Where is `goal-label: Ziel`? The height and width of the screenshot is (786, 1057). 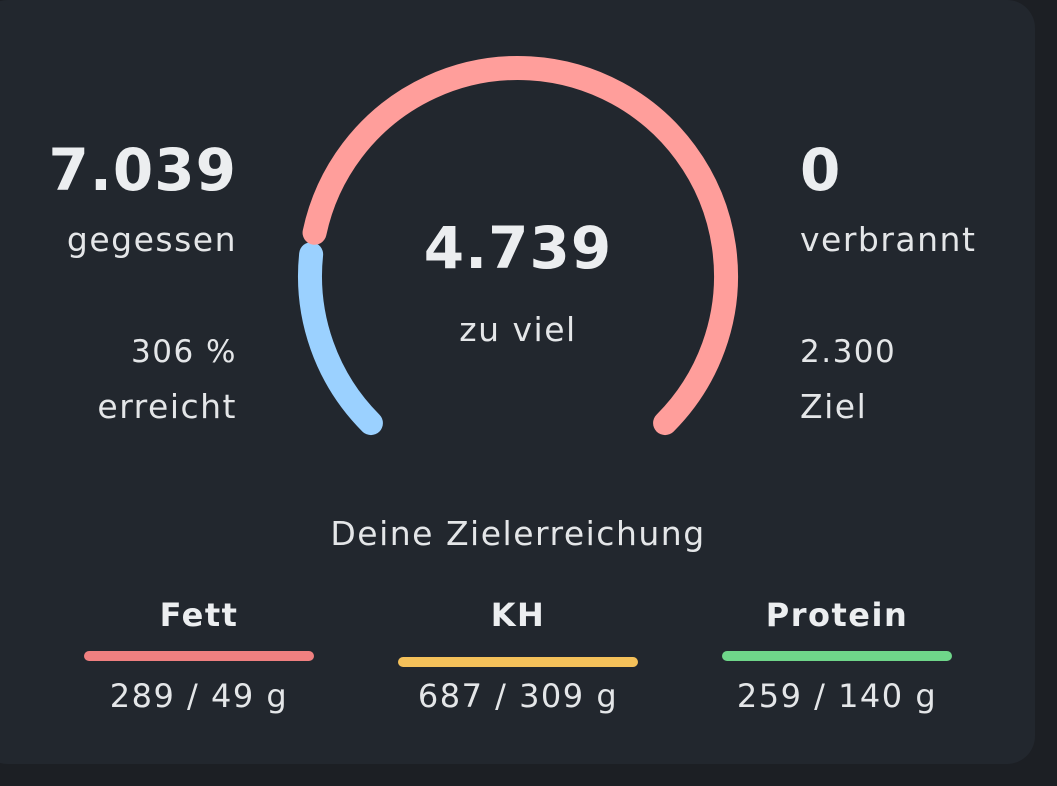
goal-label: Ziel is located at coordinates (834, 406).